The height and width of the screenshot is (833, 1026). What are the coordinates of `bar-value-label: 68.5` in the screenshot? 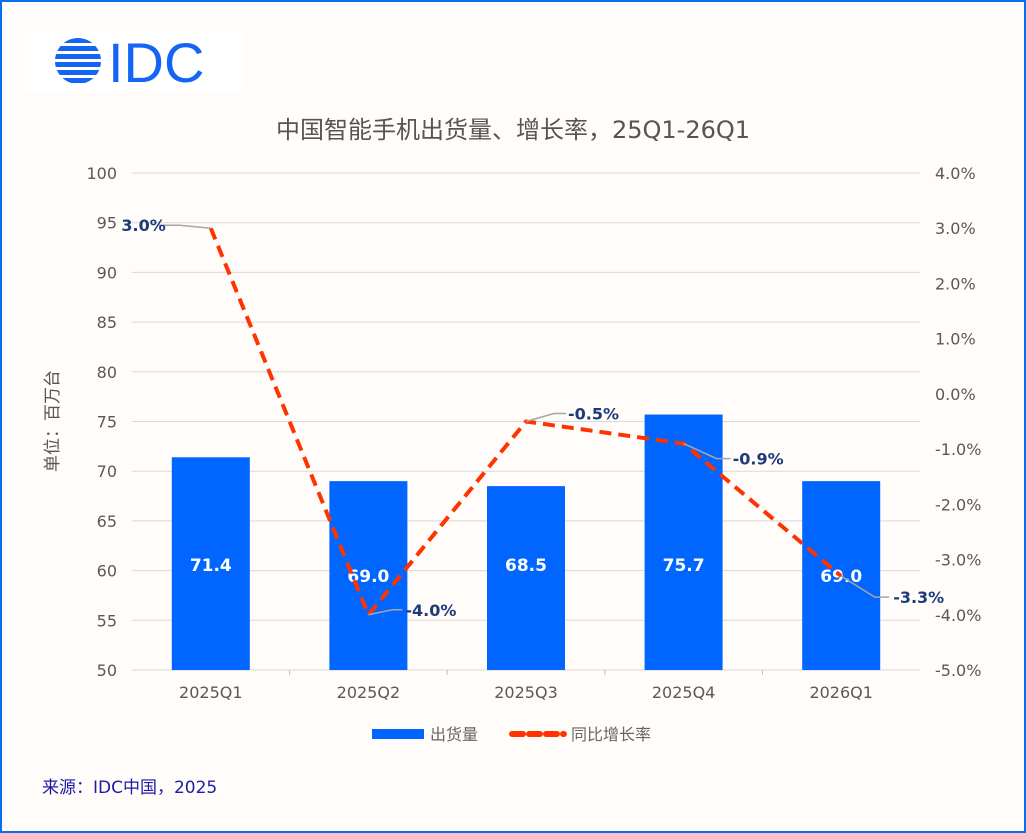 It's located at (526, 566).